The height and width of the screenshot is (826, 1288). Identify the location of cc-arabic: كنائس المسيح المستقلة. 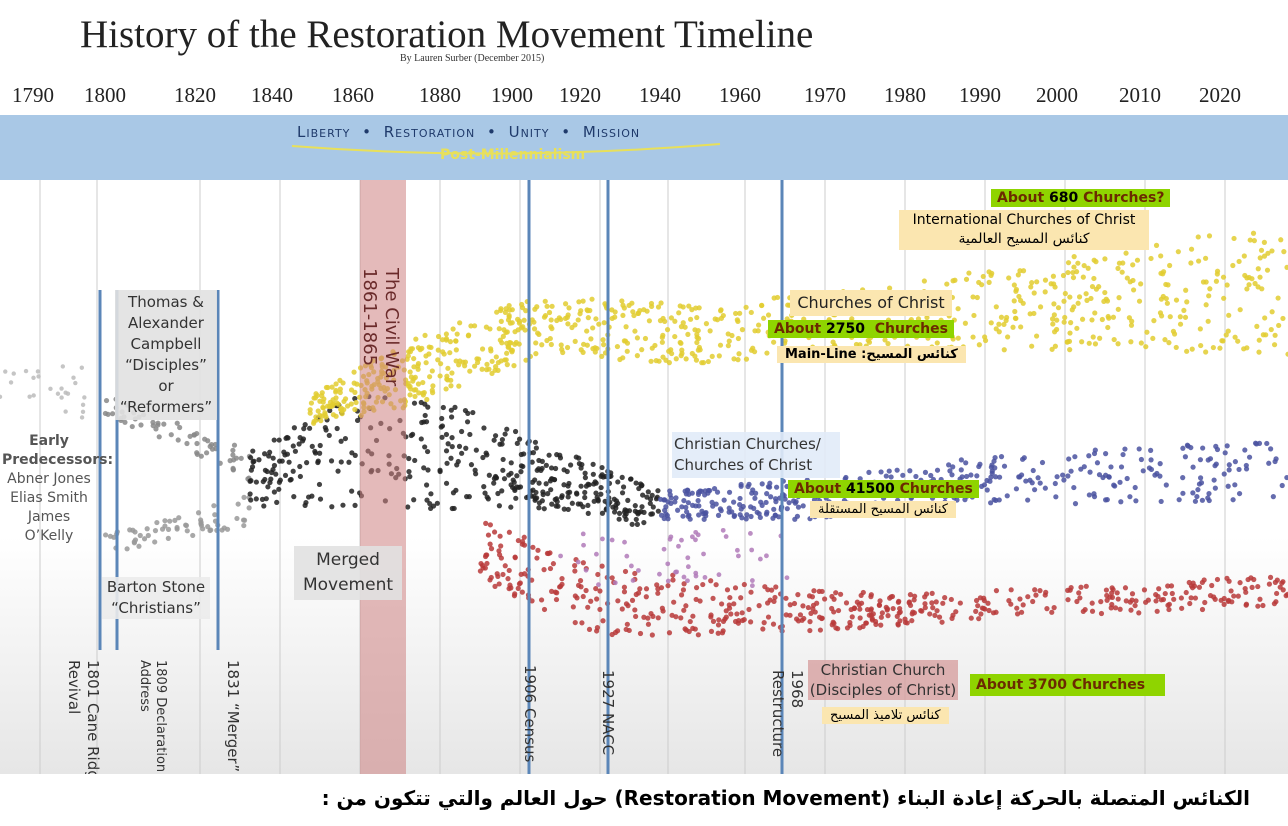
(883, 509).